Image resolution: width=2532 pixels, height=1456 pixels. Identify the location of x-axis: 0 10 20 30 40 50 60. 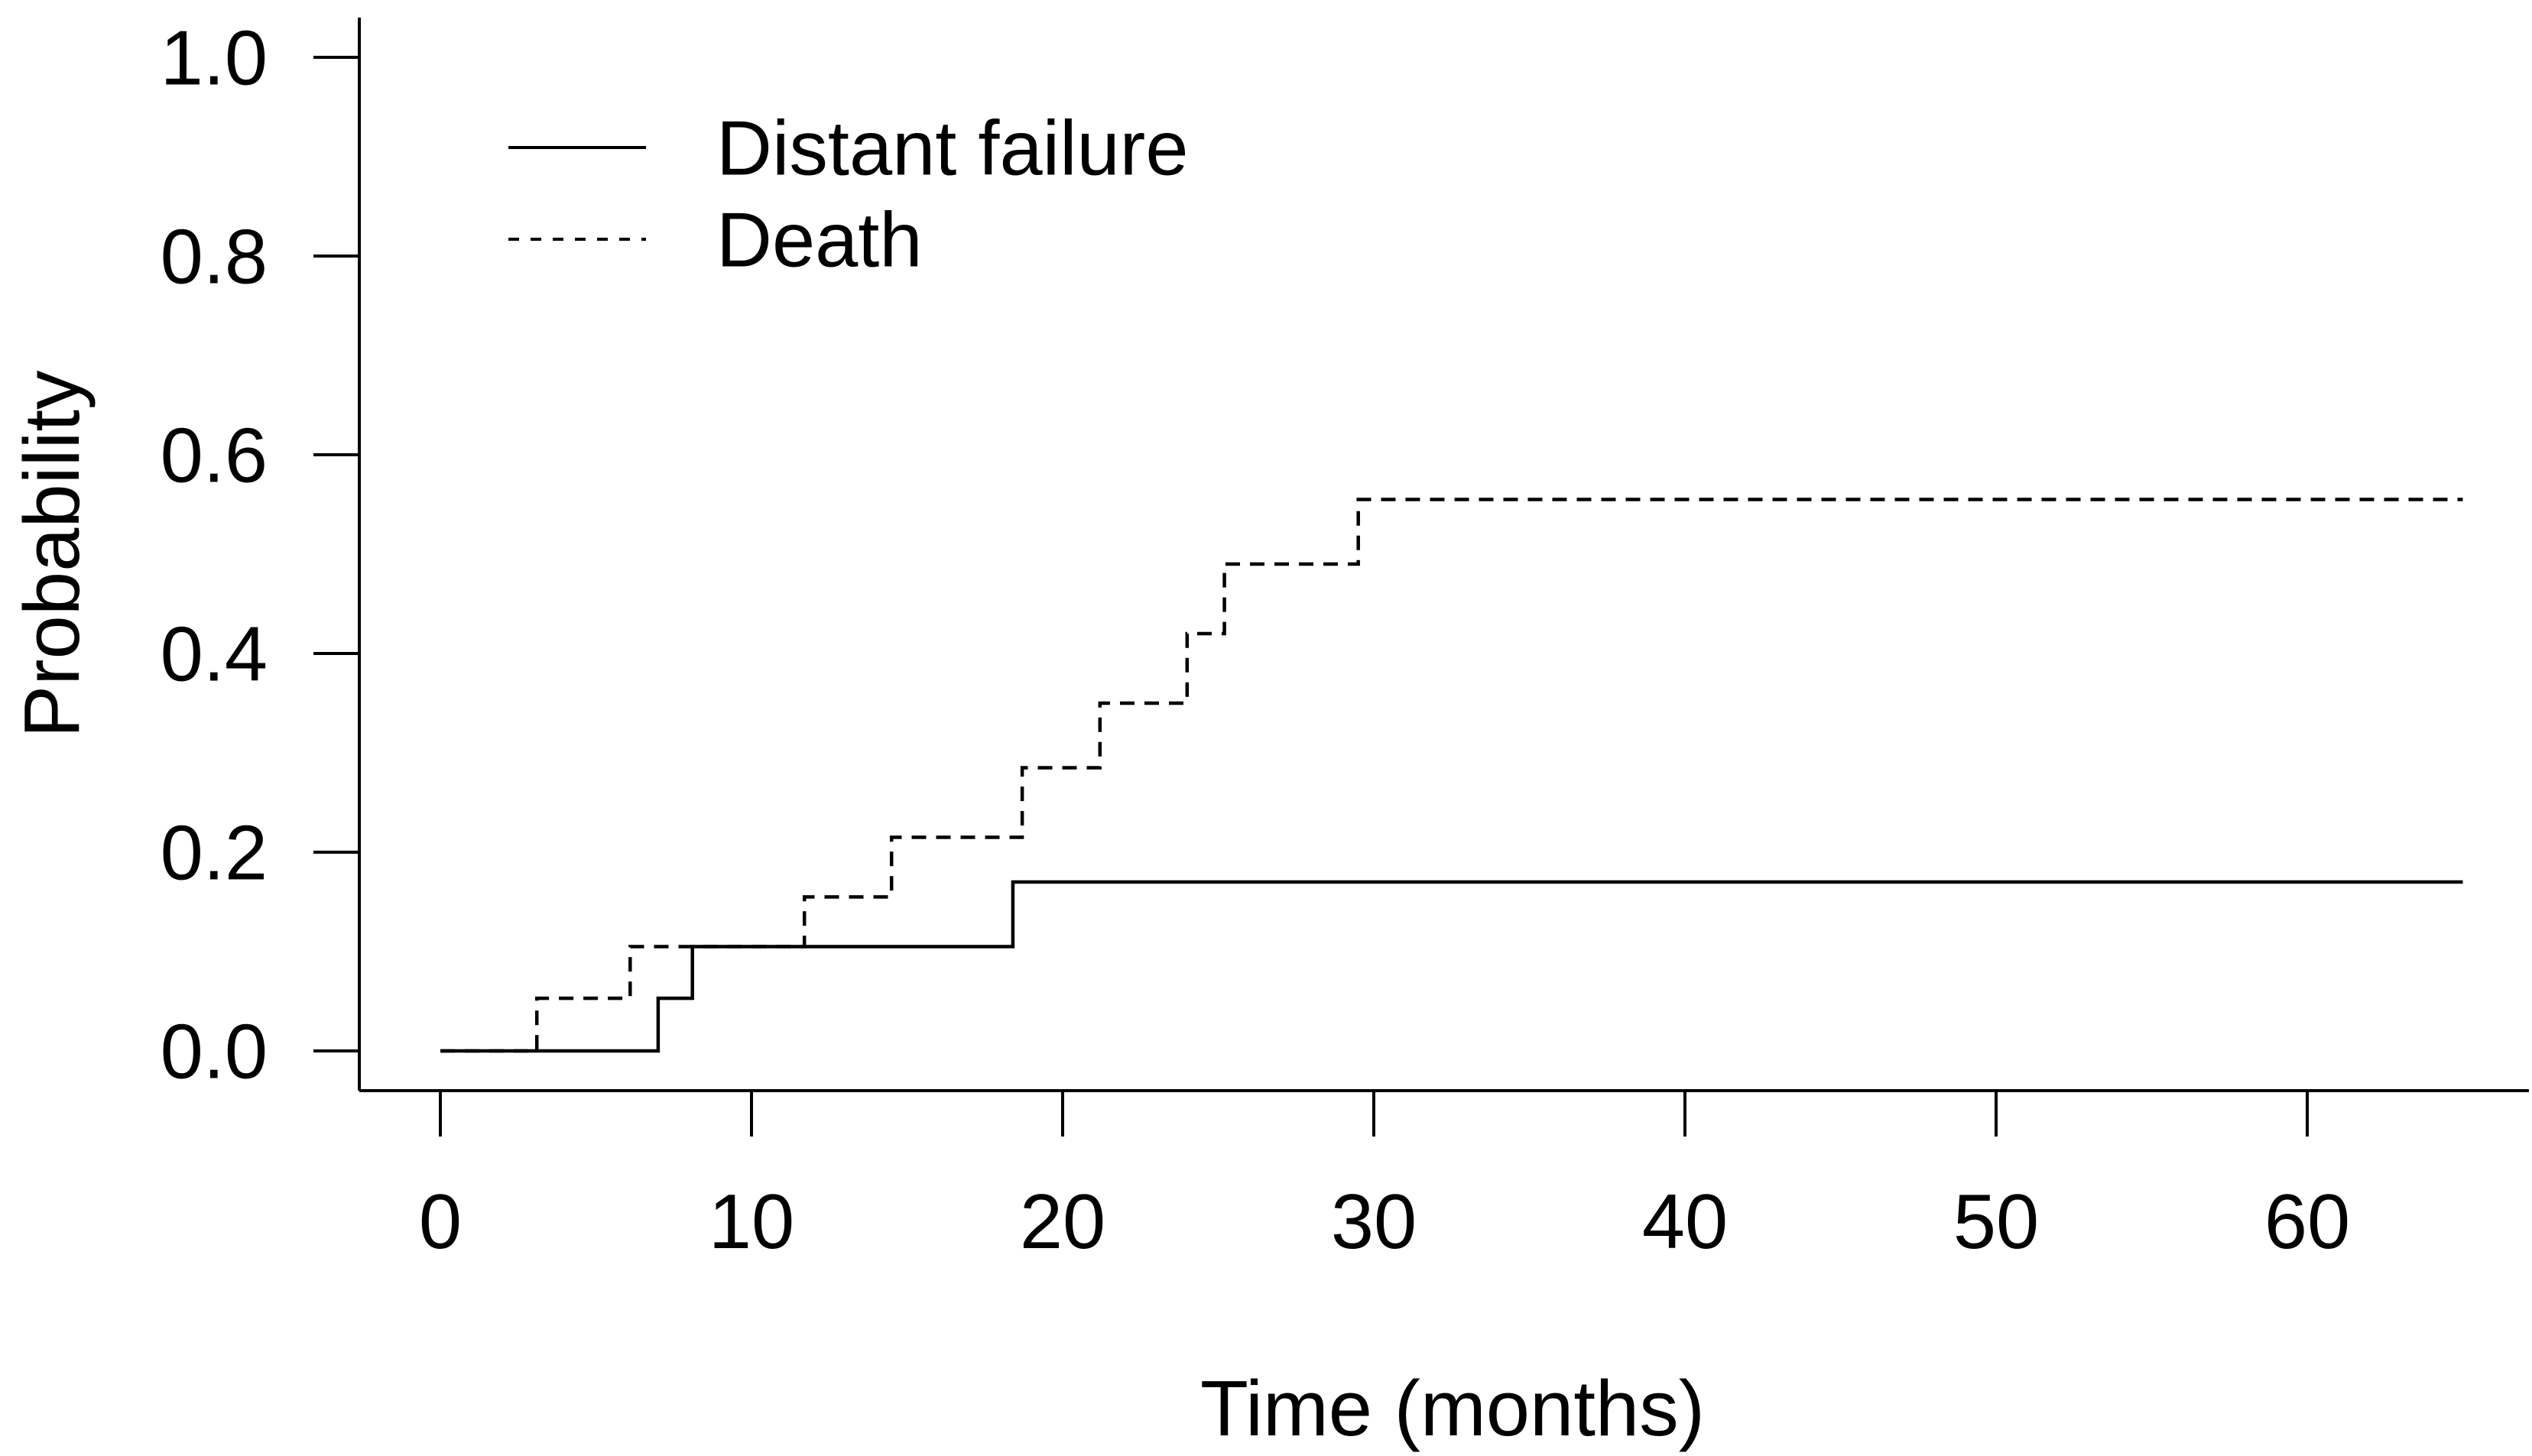
(1444, 1177).